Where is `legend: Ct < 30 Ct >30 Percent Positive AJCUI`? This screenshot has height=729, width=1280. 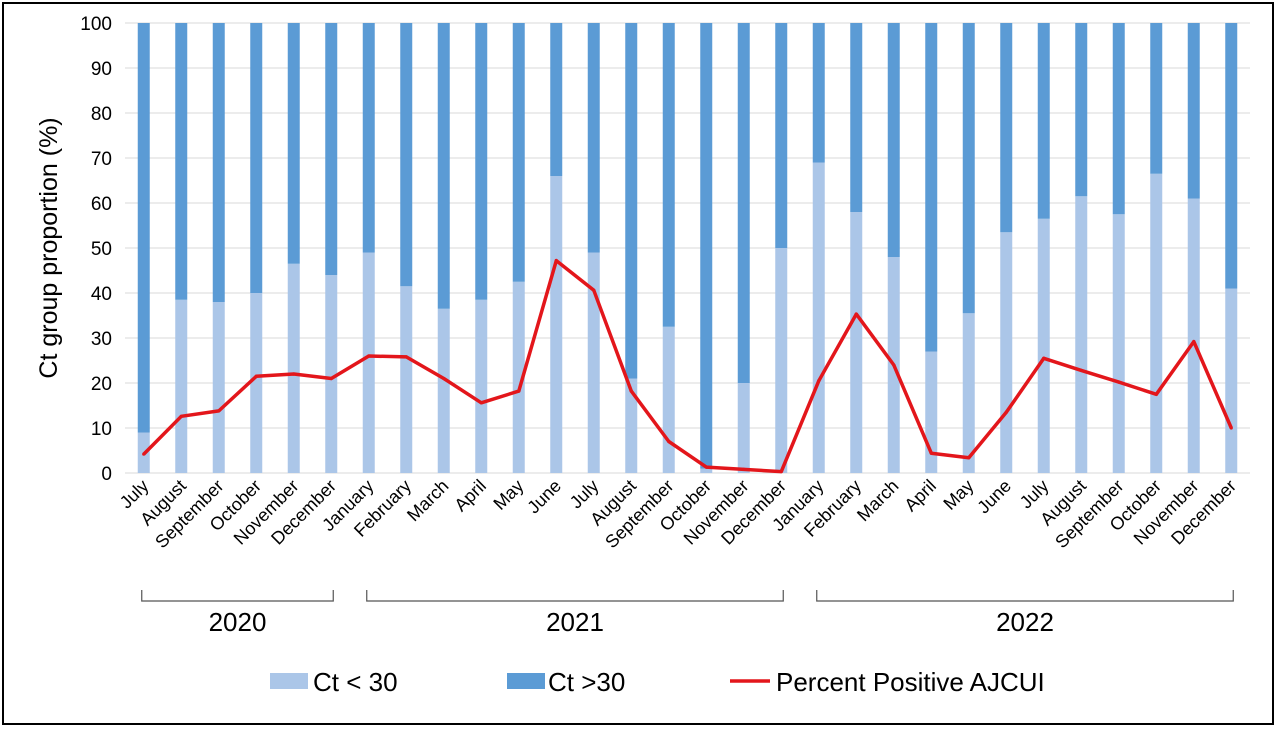 legend: Ct < 30 Ct >30 Percent Positive AJCUI is located at coordinates (657, 682).